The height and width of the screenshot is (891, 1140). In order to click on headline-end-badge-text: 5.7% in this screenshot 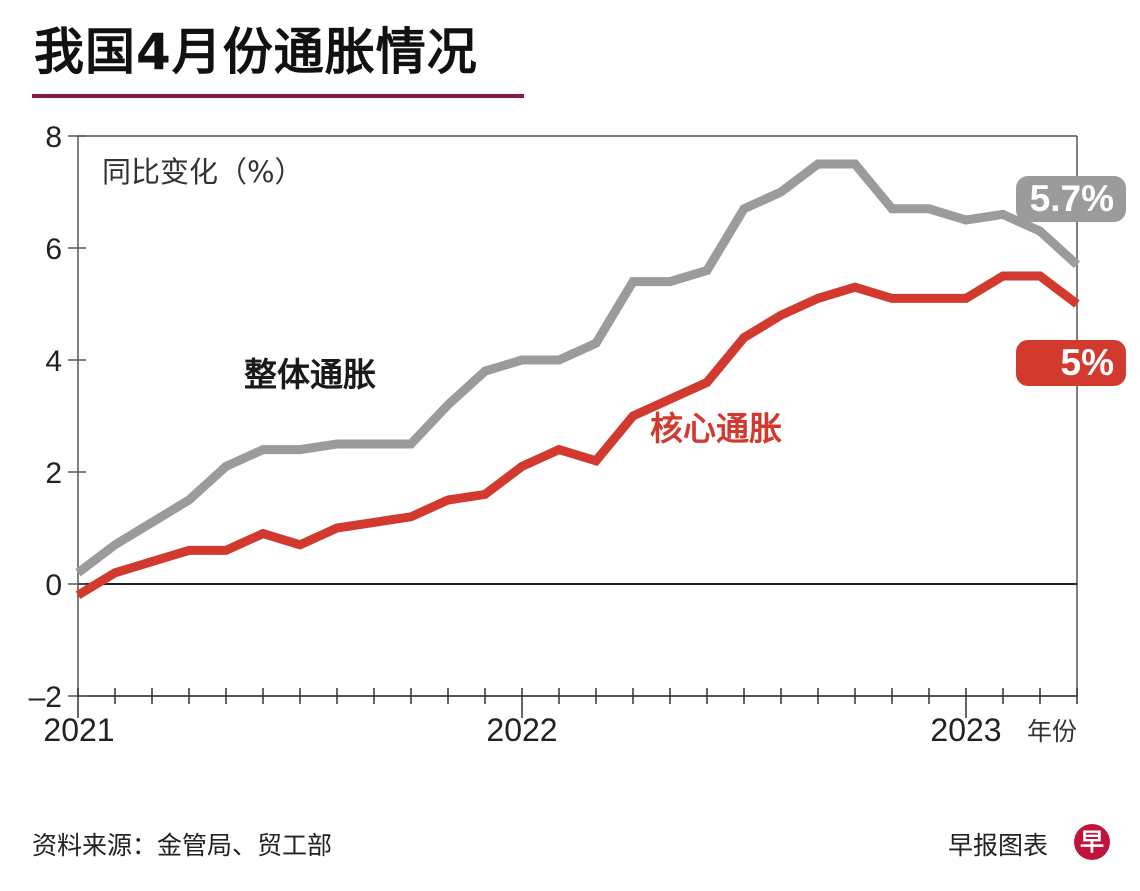, I will do `click(1072, 198)`.